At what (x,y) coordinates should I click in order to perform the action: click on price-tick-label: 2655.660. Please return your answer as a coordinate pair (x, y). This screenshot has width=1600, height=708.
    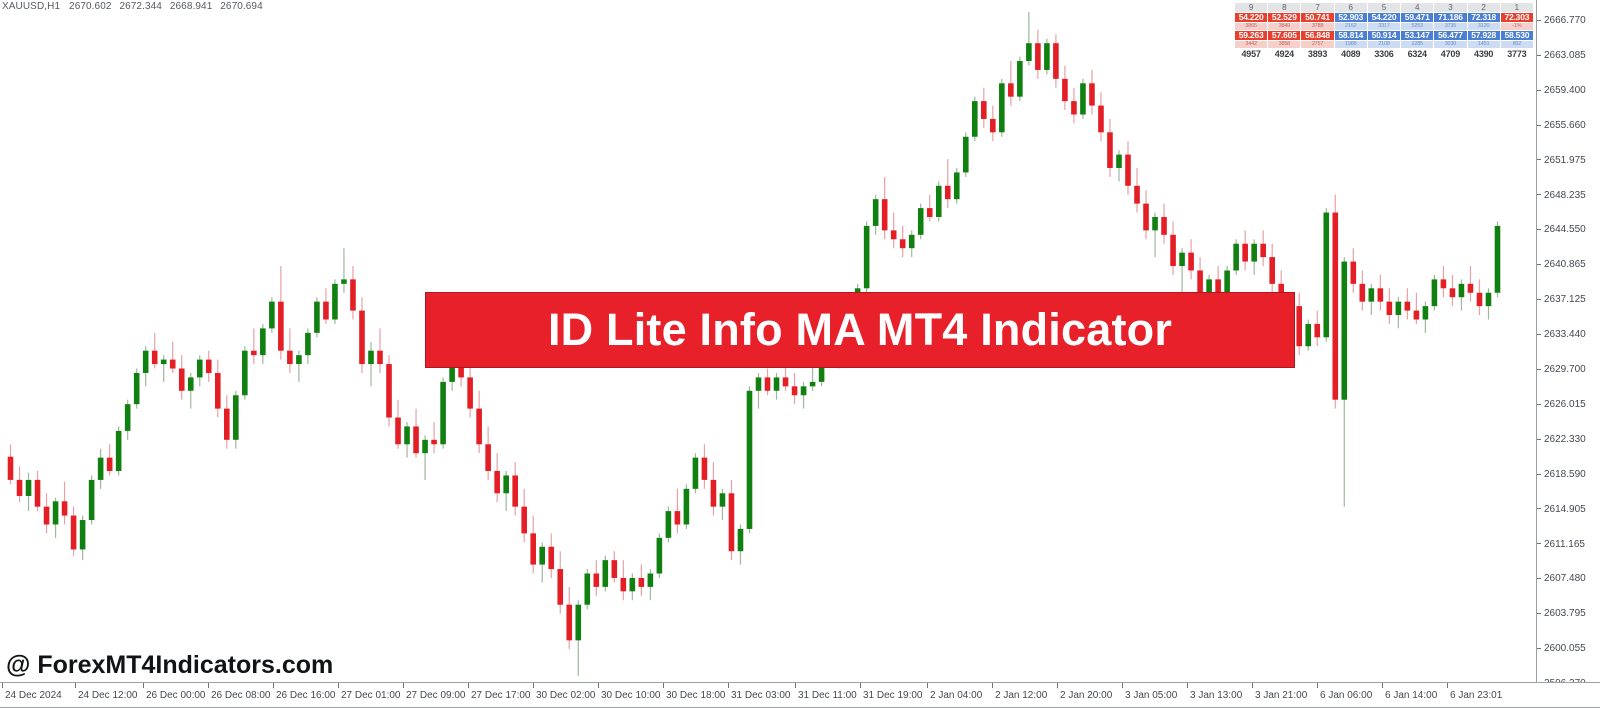
    Looking at the image, I should click on (1565, 125).